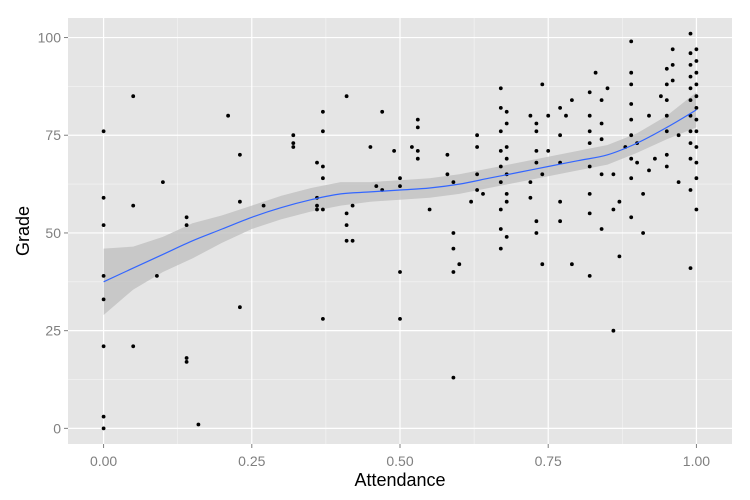 This screenshot has height=500, width=750. Describe the element at coordinates (53, 135) in the screenshot. I see `y-tick-label: 75` at that location.